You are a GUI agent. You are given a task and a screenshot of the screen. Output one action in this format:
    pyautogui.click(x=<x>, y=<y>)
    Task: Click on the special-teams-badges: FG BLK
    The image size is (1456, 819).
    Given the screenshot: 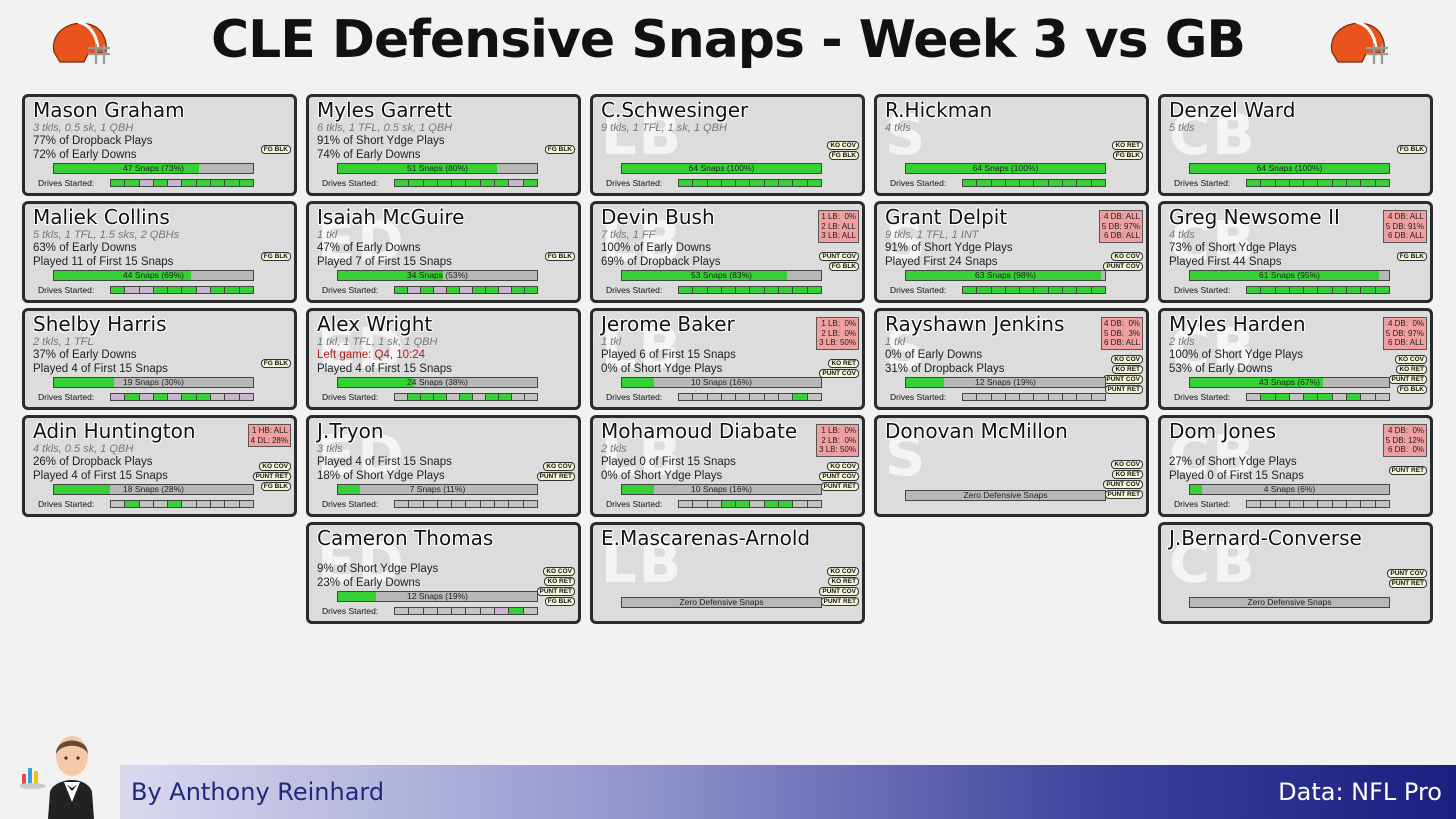 What is the action you would take?
    pyautogui.click(x=1412, y=256)
    